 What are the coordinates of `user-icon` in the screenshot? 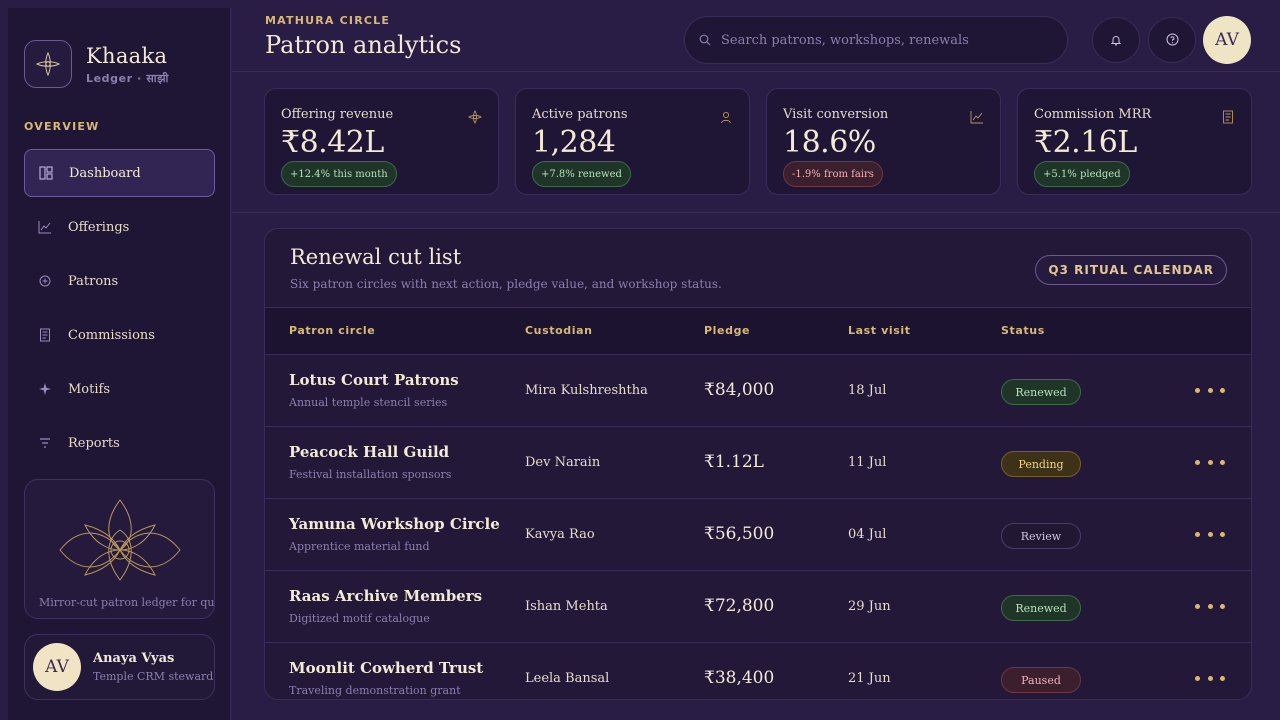 It's located at (726, 116).